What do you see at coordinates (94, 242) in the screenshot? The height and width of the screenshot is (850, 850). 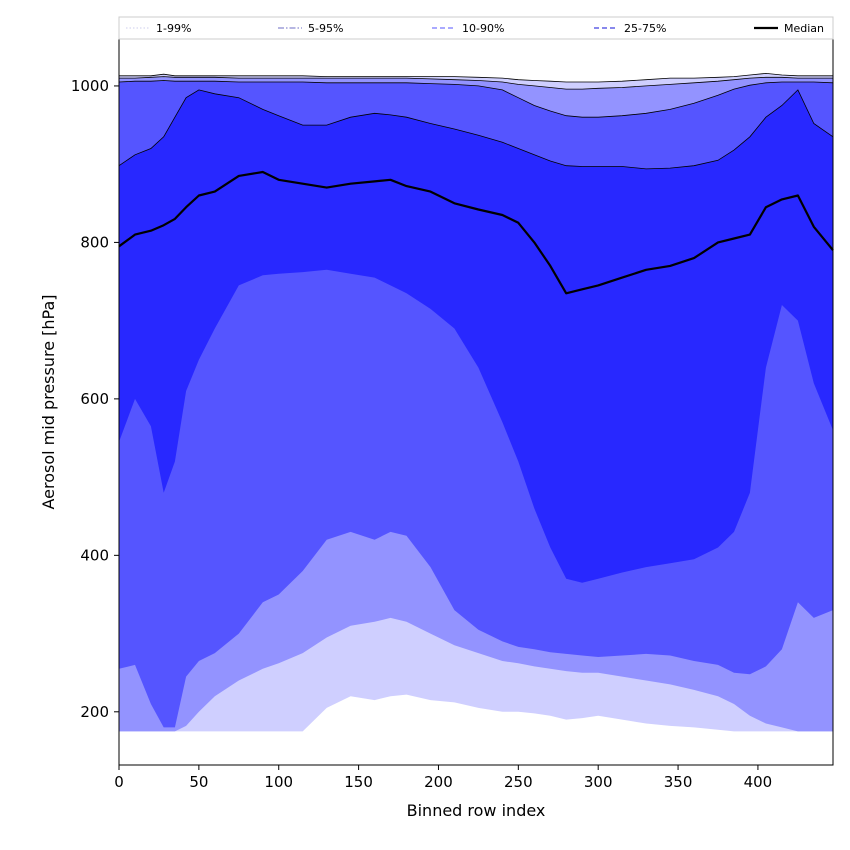 I see `y-tick-label-800: 800` at bounding box center [94, 242].